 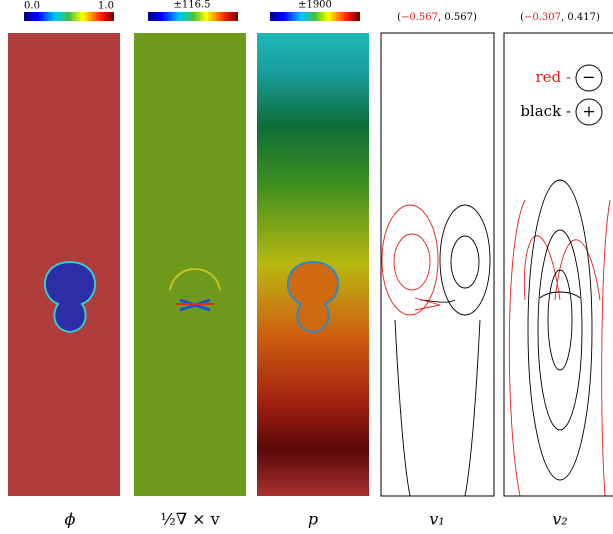 What do you see at coordinates (189, 519) in the screenshot?
I see `caption: ½∇ × v` at bounding box center [189, 519].